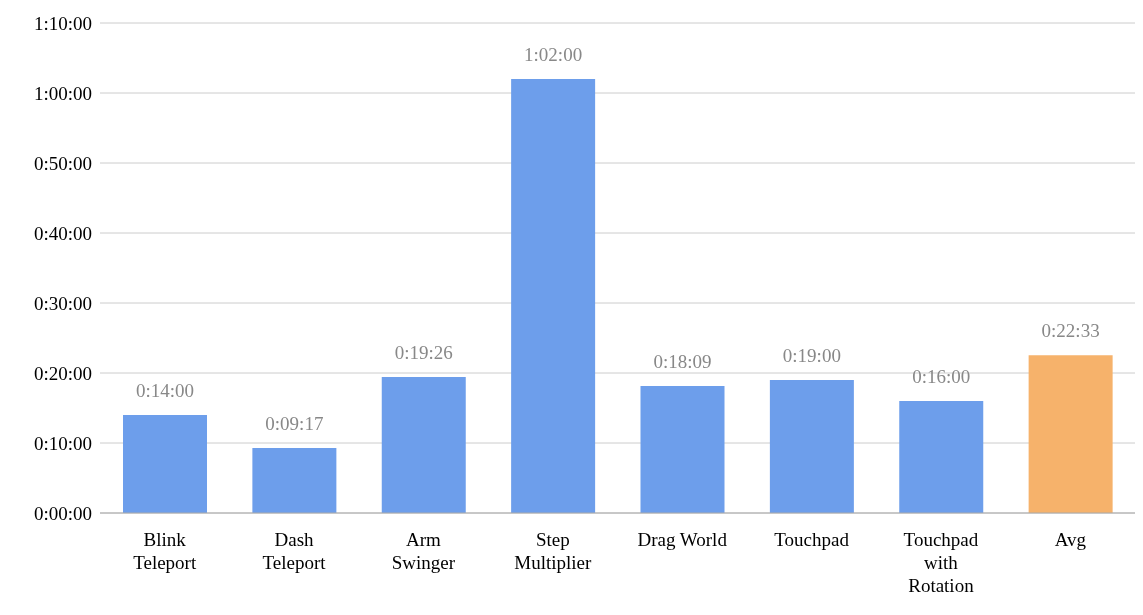 The width and height of the screenshot is (1143, 615). Describe the element at coordinates (62, 303) in the screenshot. I see `y-tick-label: 0:30:00` at that location.